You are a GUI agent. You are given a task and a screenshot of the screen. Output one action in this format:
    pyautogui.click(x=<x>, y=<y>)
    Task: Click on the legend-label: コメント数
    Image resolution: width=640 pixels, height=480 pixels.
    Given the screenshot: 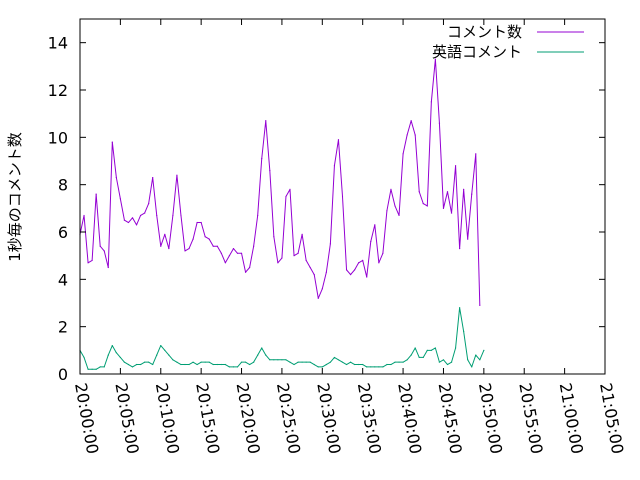 What is the action you would take?
    pyautogui.click(x=484, y=32)
    